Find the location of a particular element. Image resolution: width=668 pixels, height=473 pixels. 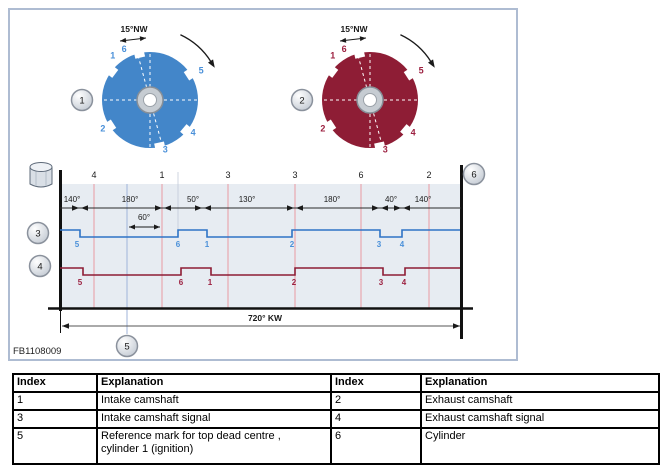

camshaft-wheel-exhaust: 16 5 4 3 2 15°NW is located at coordinates (373, 89).